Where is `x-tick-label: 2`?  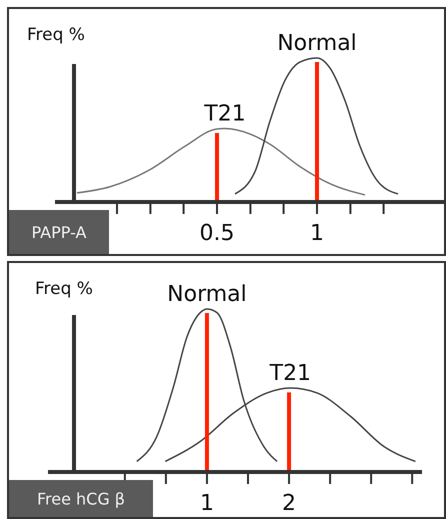
x-tick-label: 2 is located at coordinates (289, 503).